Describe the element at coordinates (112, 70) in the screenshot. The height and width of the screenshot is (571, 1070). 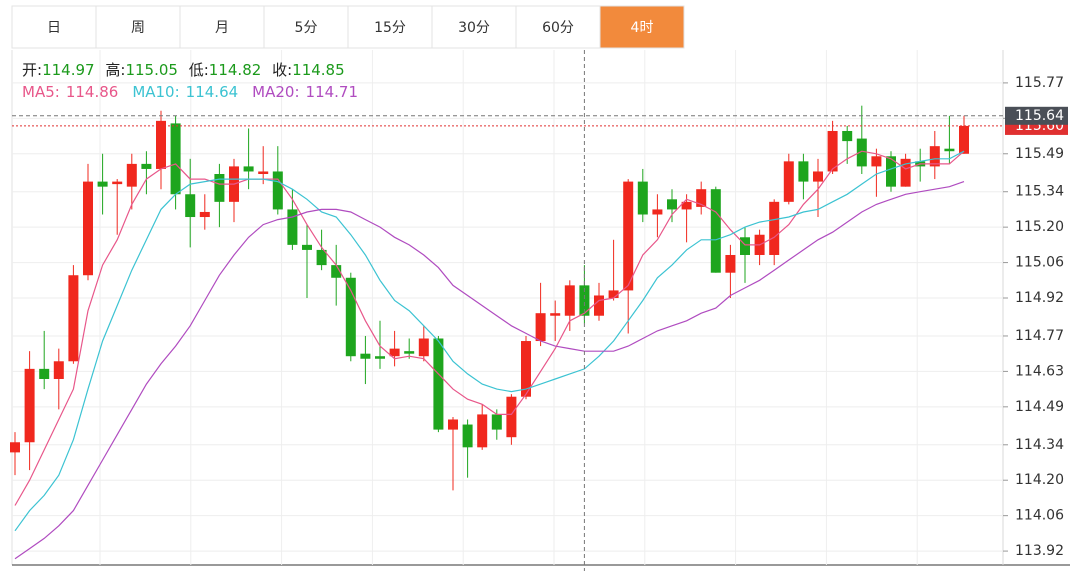
I see `info-label: 高` at that location.